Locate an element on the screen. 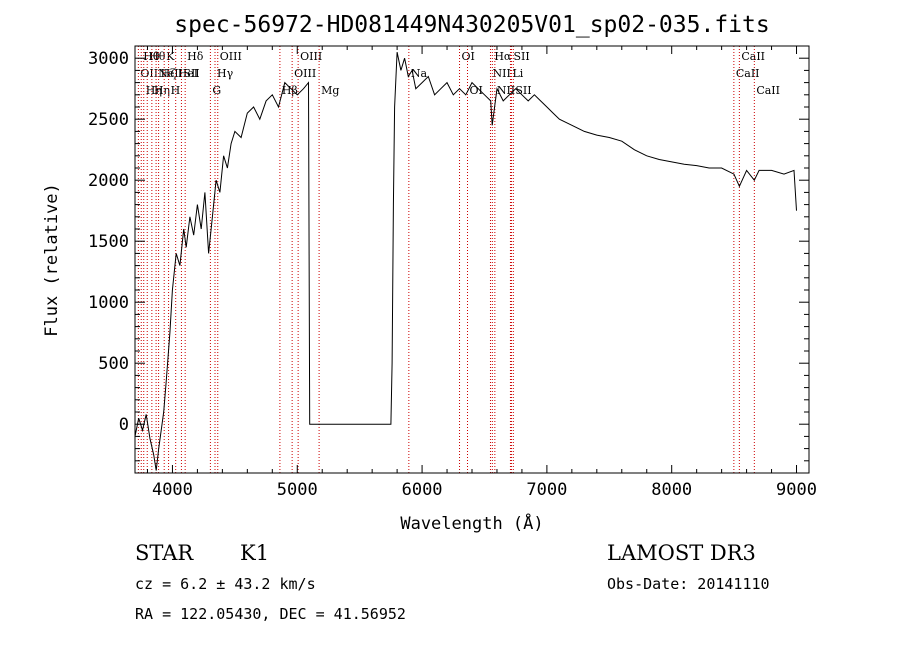 This screenshot has height=649, width=900. line-label-16: OIII is located at coordinates (305, 73).